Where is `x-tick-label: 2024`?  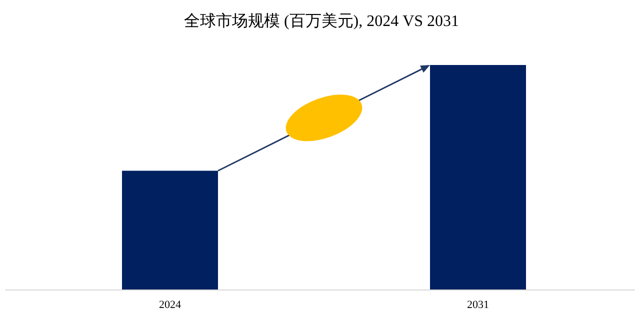 x-tick-label: 2024 is located at coordinates (170, 305).